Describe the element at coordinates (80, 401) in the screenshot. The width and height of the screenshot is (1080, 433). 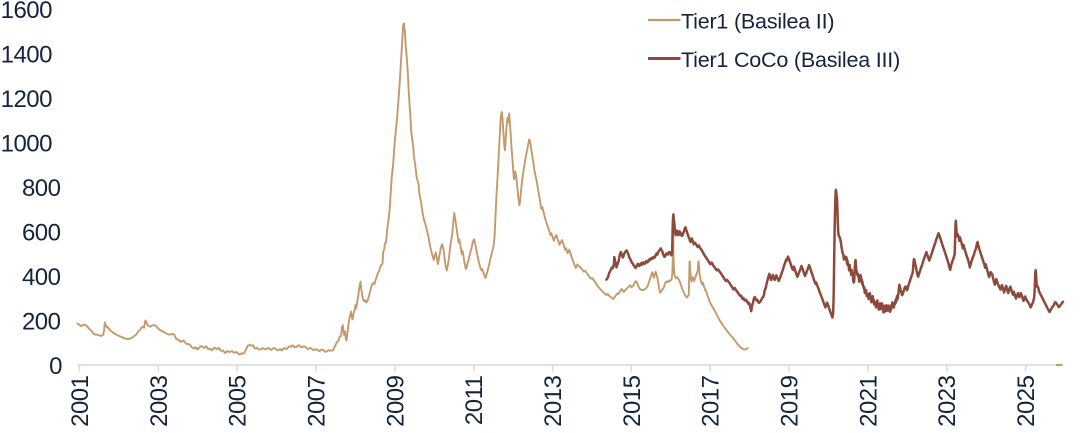
I see `x-tick-label: 2001` at that location.